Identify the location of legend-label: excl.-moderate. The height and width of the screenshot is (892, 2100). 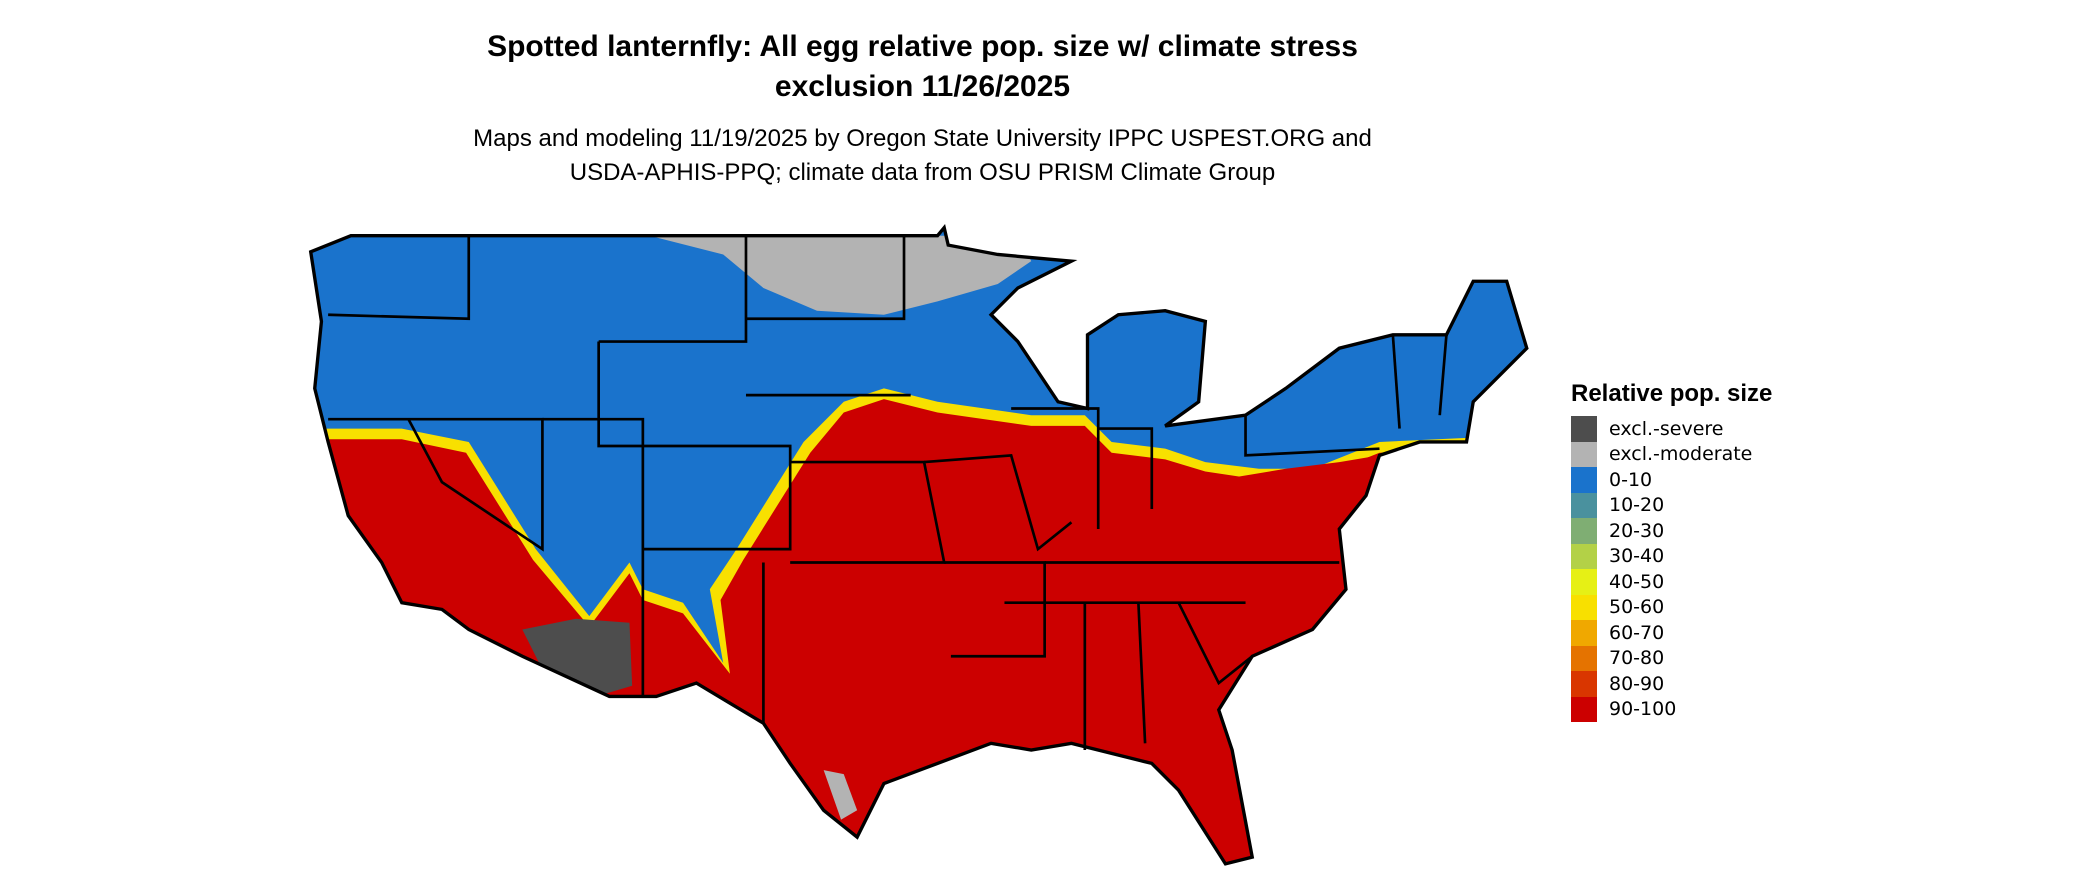
(1681, 454).